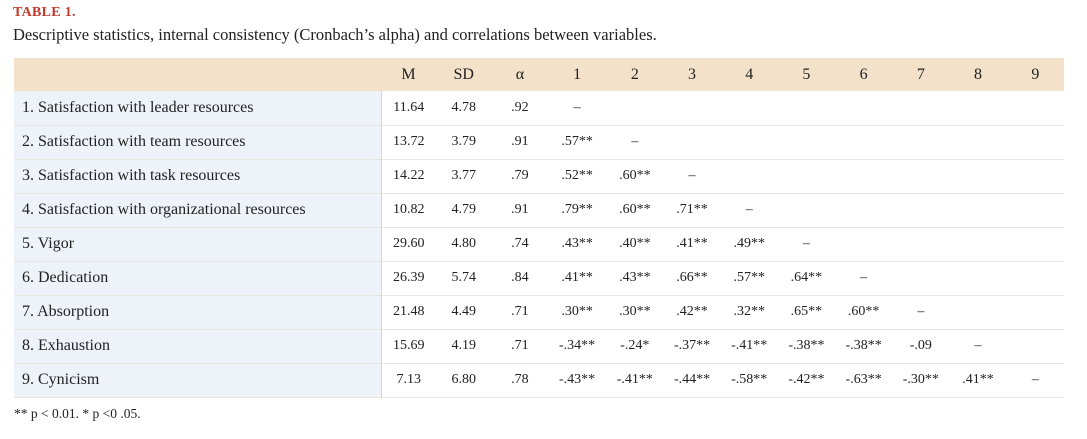  What do you see at coordinates (577, 175) in the screenshot?
I see `table-cell: .52**` at bounding box center [577, 175].